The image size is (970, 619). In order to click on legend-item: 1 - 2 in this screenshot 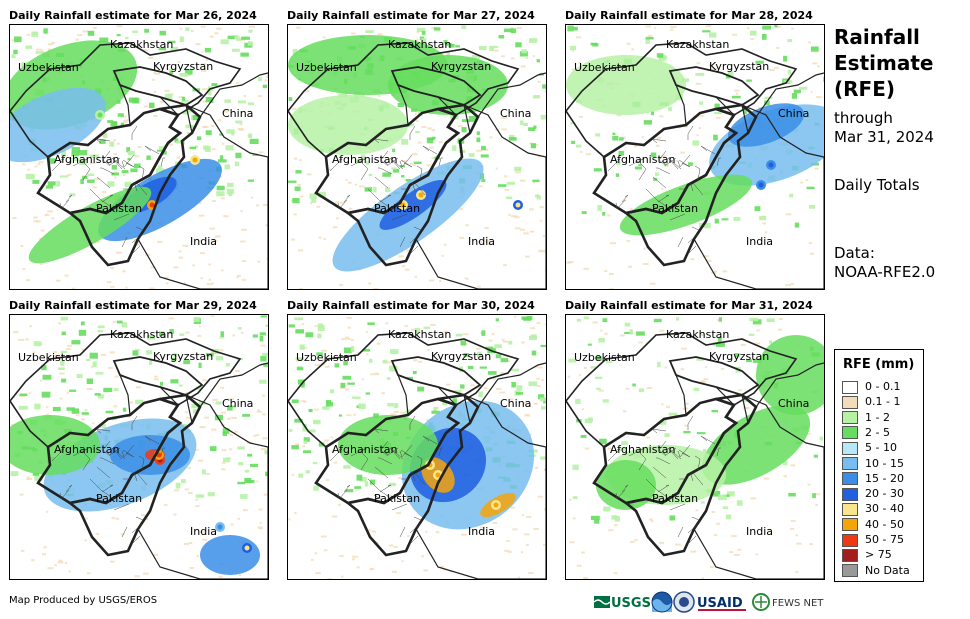, I will do `click(866, 418)`.